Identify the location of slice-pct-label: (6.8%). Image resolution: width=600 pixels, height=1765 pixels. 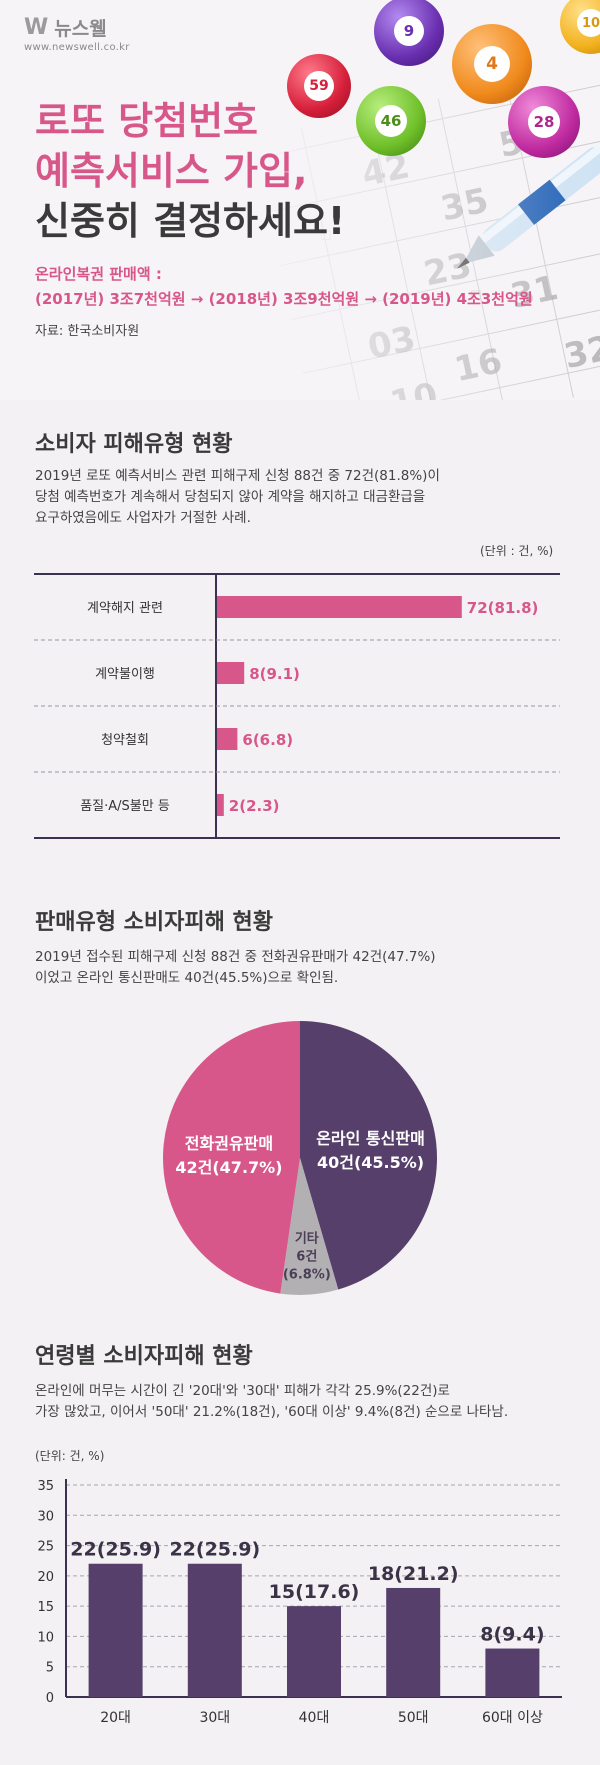
(307, 1274).